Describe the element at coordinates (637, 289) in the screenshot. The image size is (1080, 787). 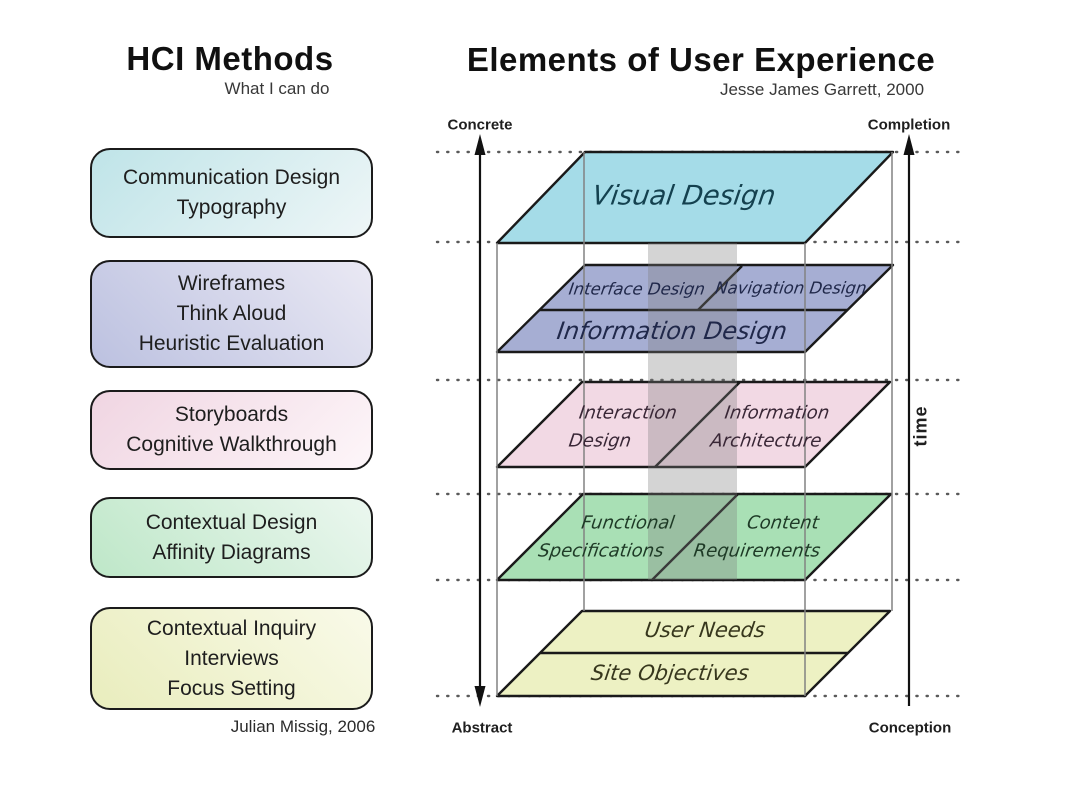
I see `label-interface-design: Interface Design` at that location.